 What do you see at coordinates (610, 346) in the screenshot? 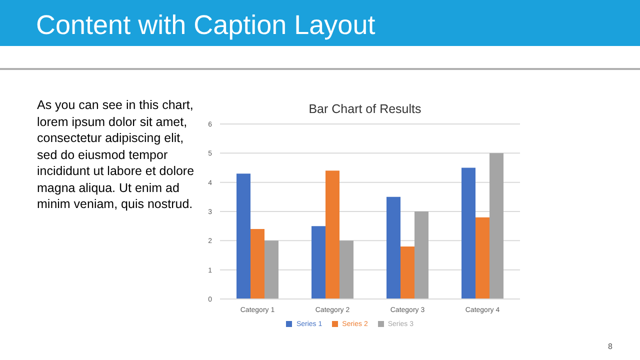
I see `text: 8` at bounding box center [610, 346].